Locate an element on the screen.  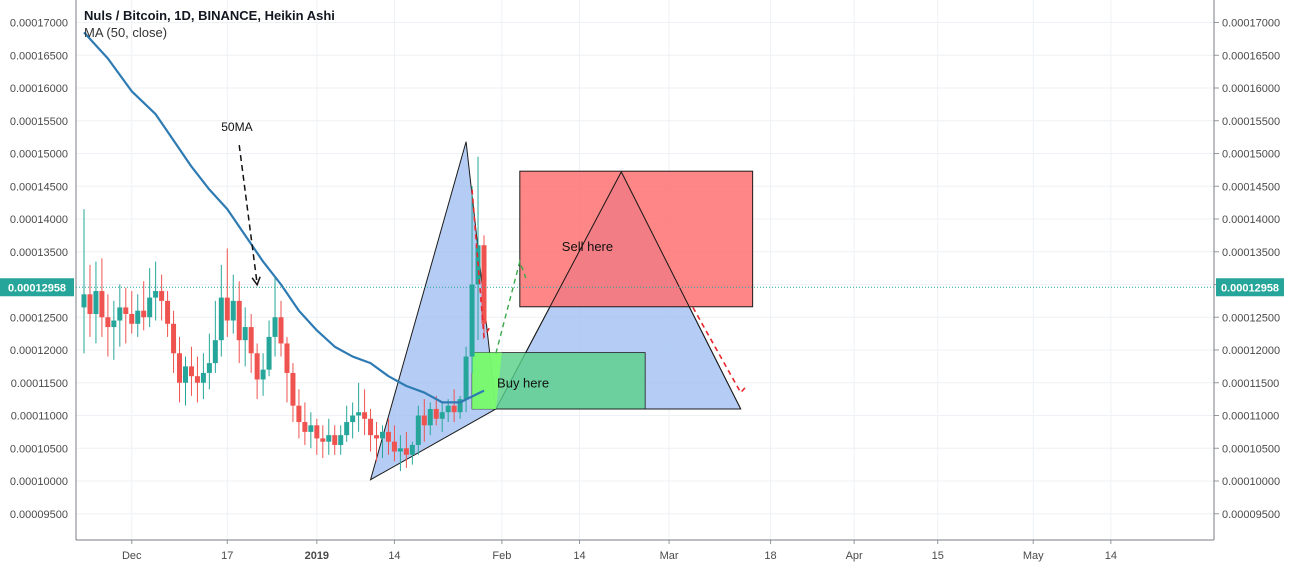
time-tick-label: May is located at coordinates (1033, 556).